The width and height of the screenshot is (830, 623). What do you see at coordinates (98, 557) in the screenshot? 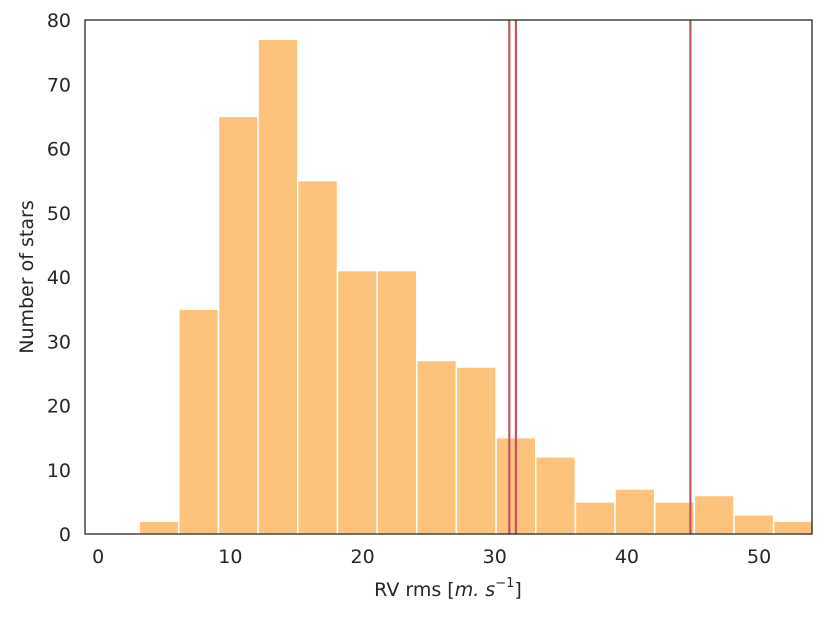
I see `x-tick-label: 0` at bounding box center [98, 557].